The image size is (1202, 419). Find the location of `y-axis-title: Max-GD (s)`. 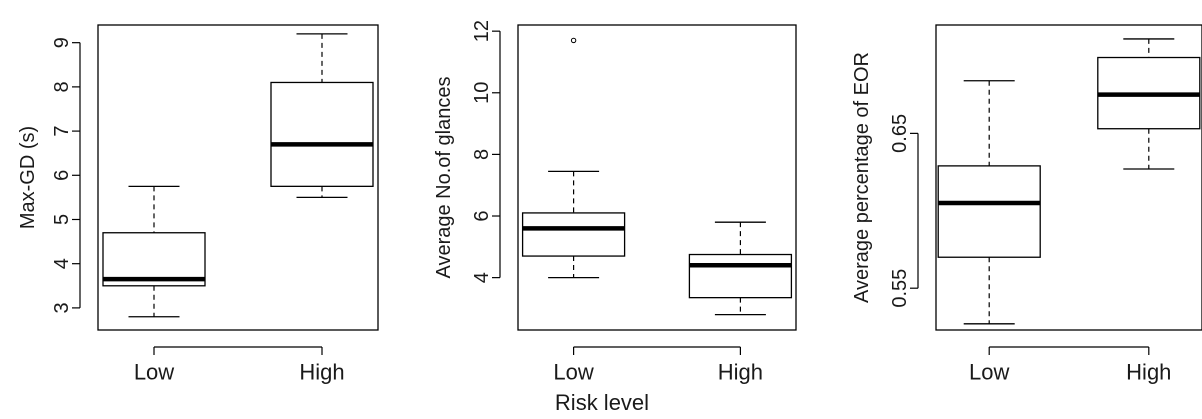

y-axis-title: Max-GD (s) is located at coordinates (28, 177).